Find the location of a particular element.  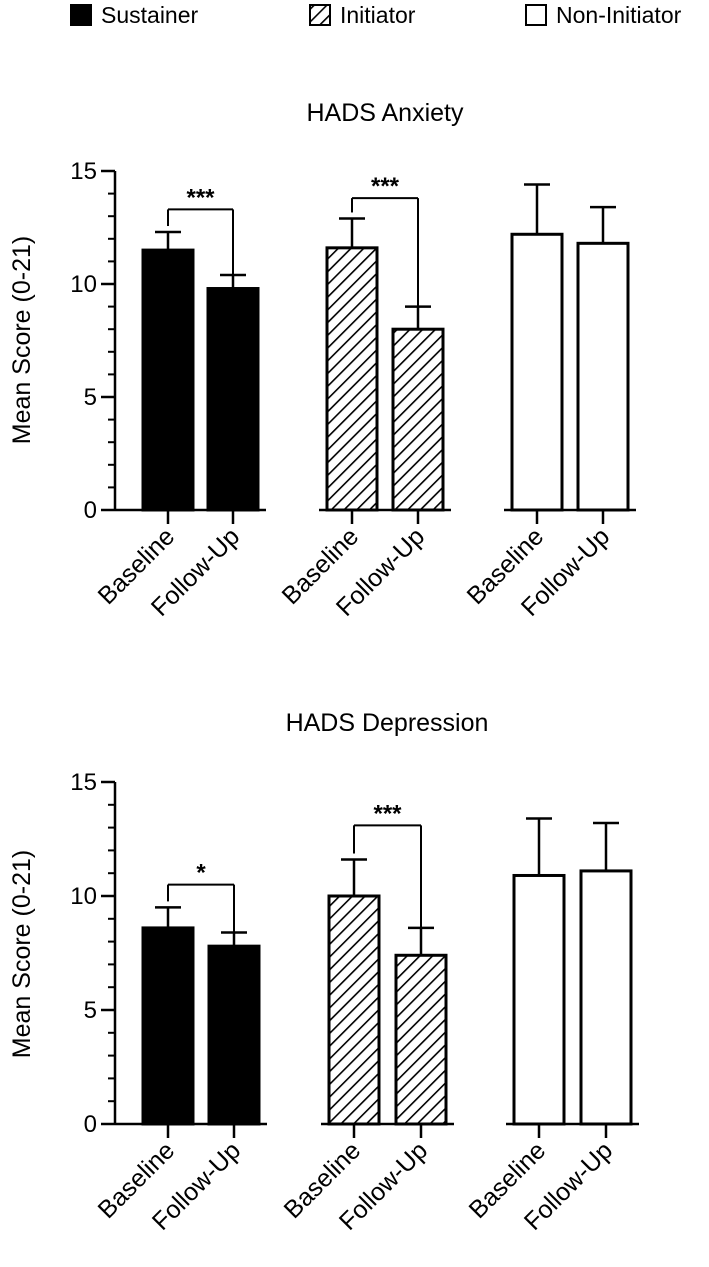

legend-swatch-sustainer is located at coordinates (81, 15).